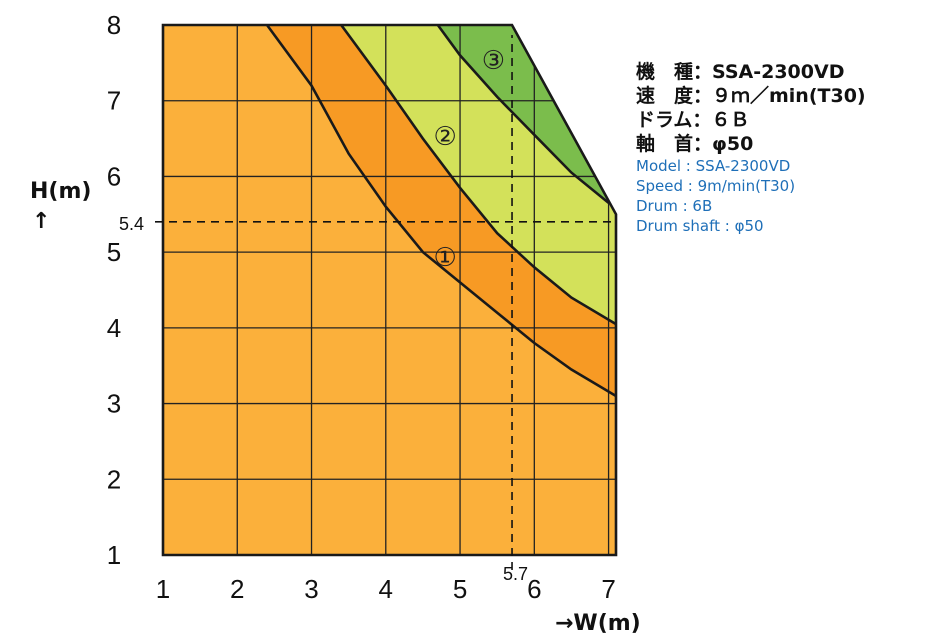  I want to click on y-tick-2: 2, so click(114, 479).